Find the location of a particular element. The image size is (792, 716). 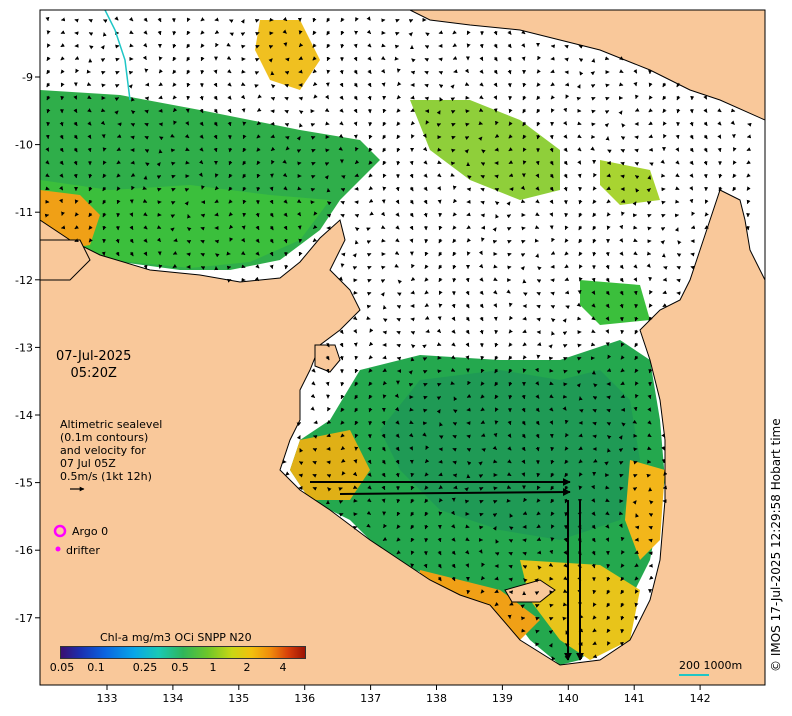

new-guinea-landmass is located at coordinates (587, 65).